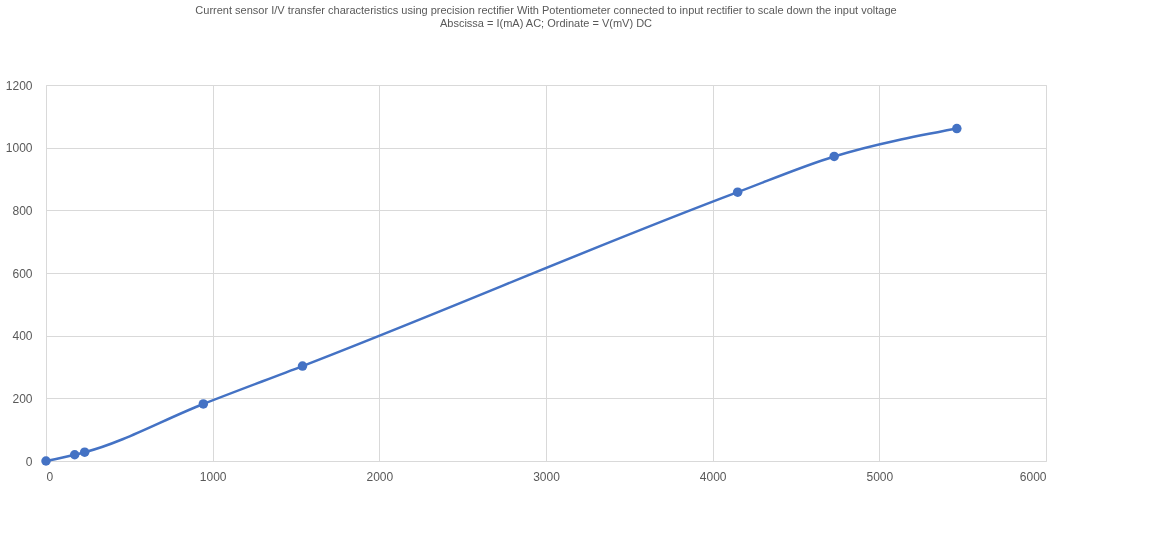 This screenshot has height=539, width=1174. What do you see at coordinates (19, 148) in the screenshot?
I see `y-tick-label: 1000` at bounding box center [19, 148].